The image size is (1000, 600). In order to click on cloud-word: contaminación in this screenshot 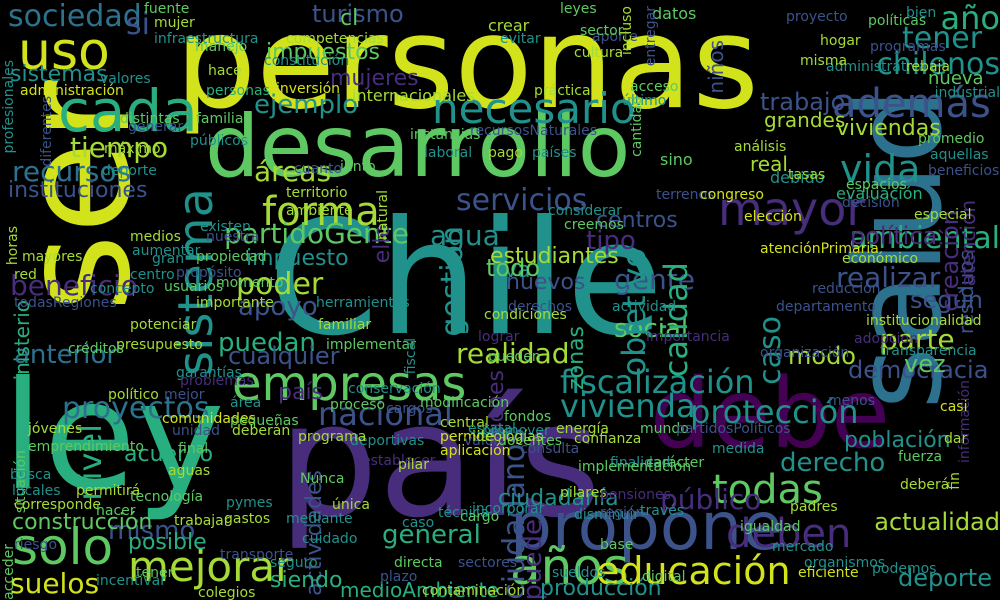, I will do `click(474, 591)`.